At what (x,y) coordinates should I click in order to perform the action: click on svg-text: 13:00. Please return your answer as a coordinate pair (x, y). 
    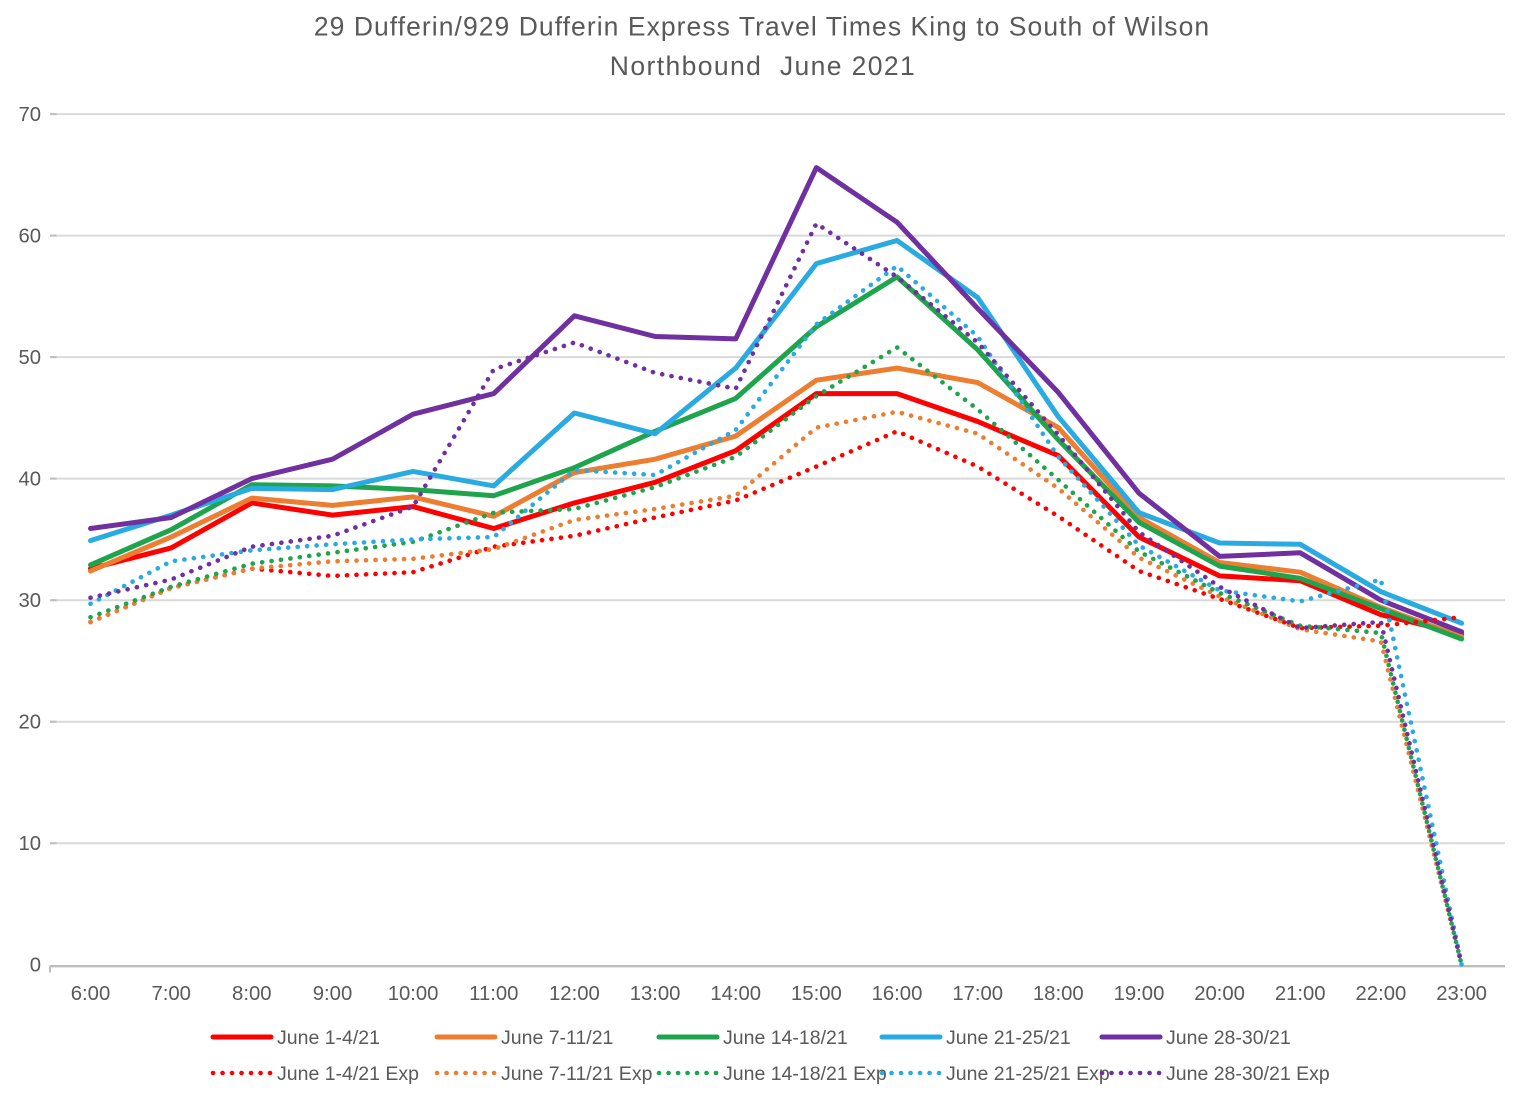
    Looking at the image, I should click on (655, 994).